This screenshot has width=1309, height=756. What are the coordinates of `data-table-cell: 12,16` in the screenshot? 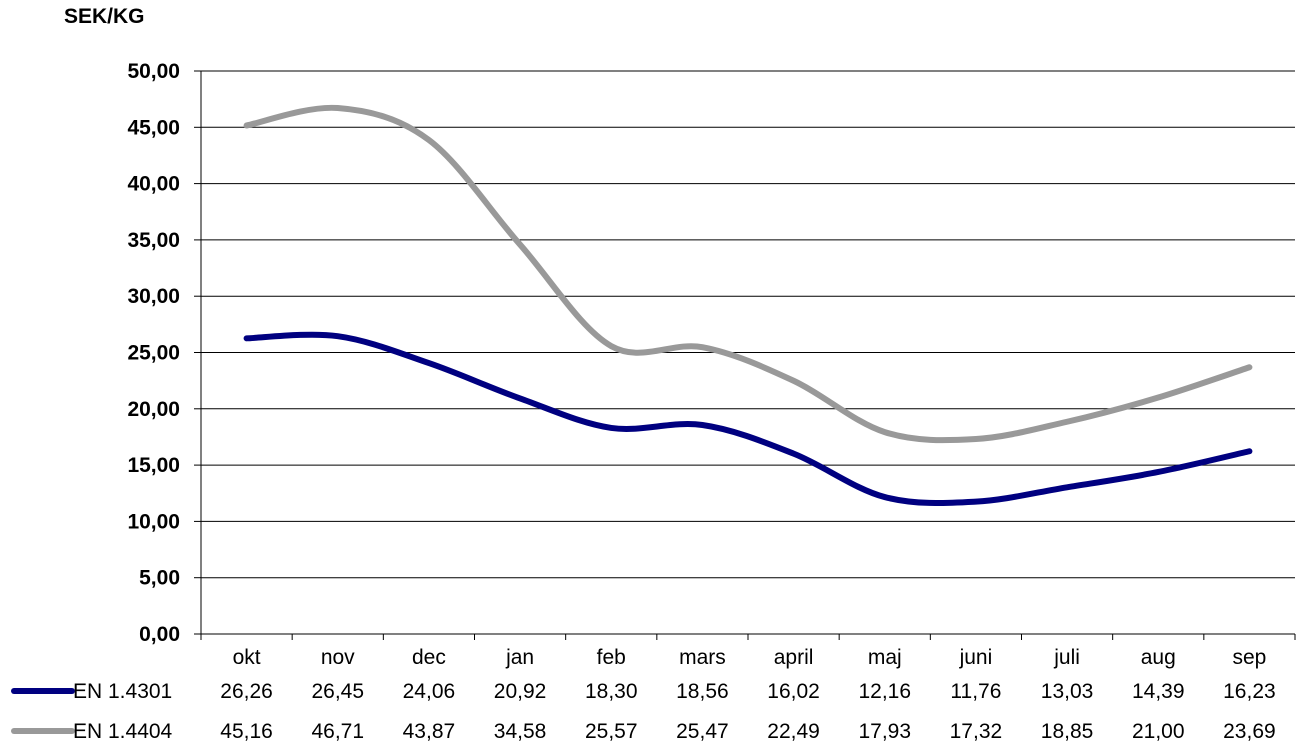 It's located at (884, 691).